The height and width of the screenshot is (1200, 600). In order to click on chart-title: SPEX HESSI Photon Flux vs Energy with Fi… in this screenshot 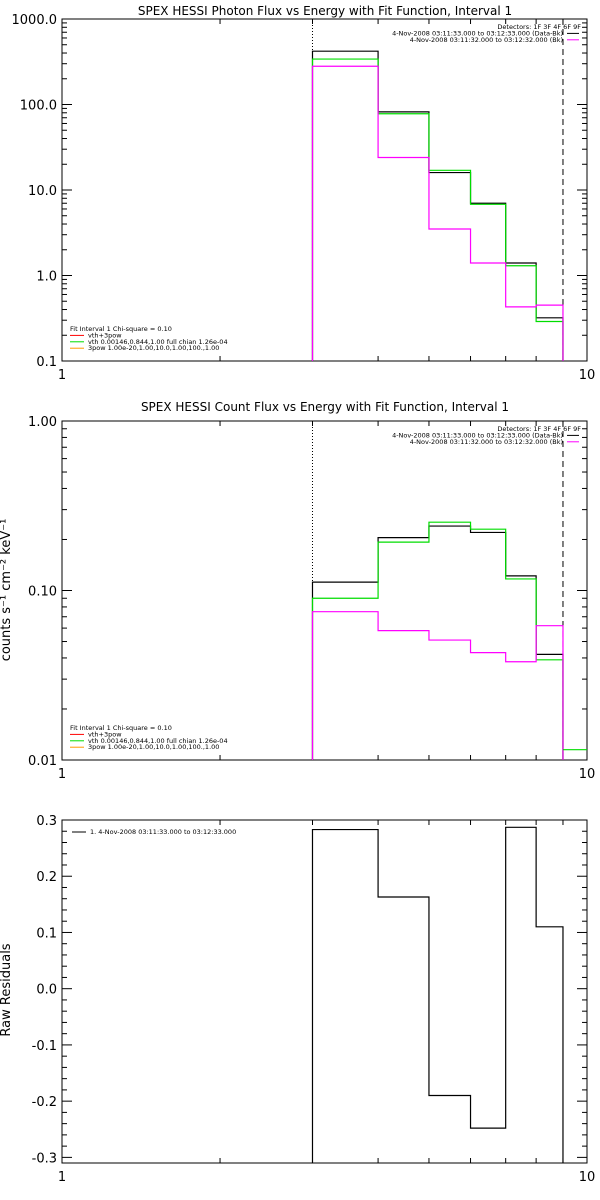, I will do `click(325, 11)`.